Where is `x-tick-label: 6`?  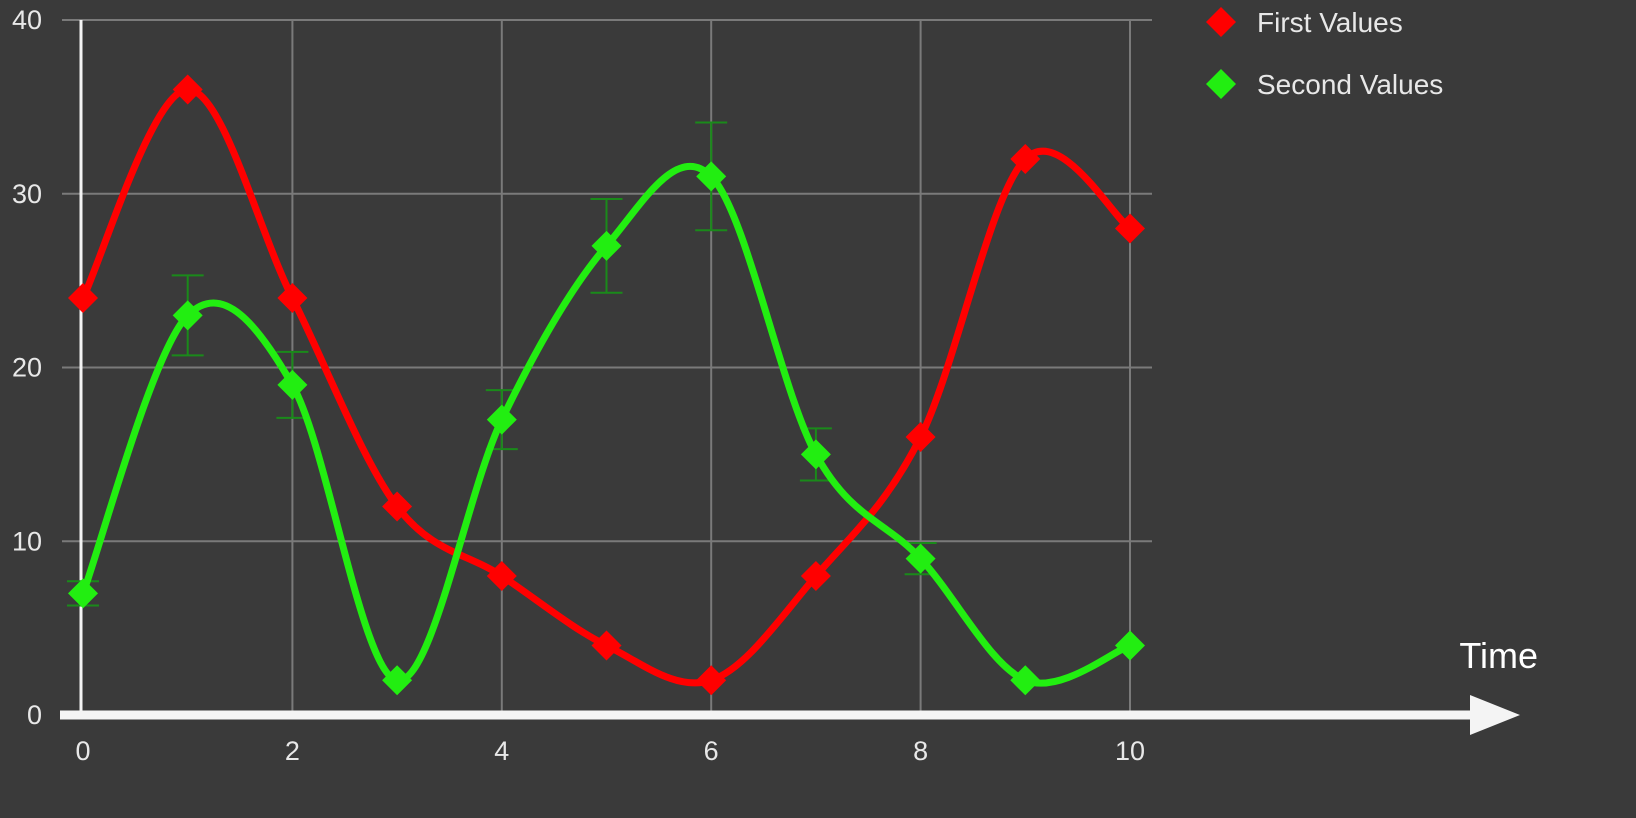 x-tick-label: 6 is located at coordinates (711, 751).